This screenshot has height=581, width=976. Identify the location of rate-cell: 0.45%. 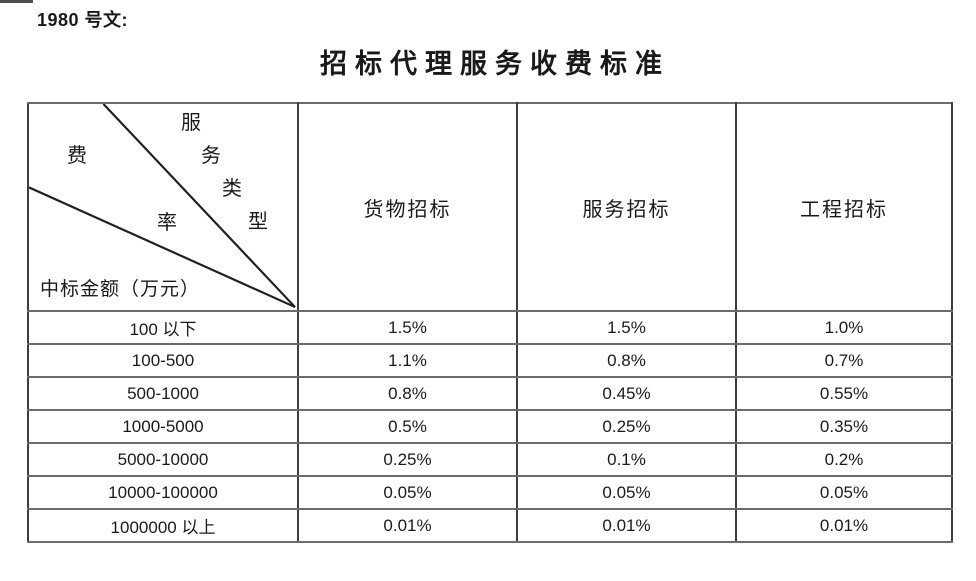
(626, 393).